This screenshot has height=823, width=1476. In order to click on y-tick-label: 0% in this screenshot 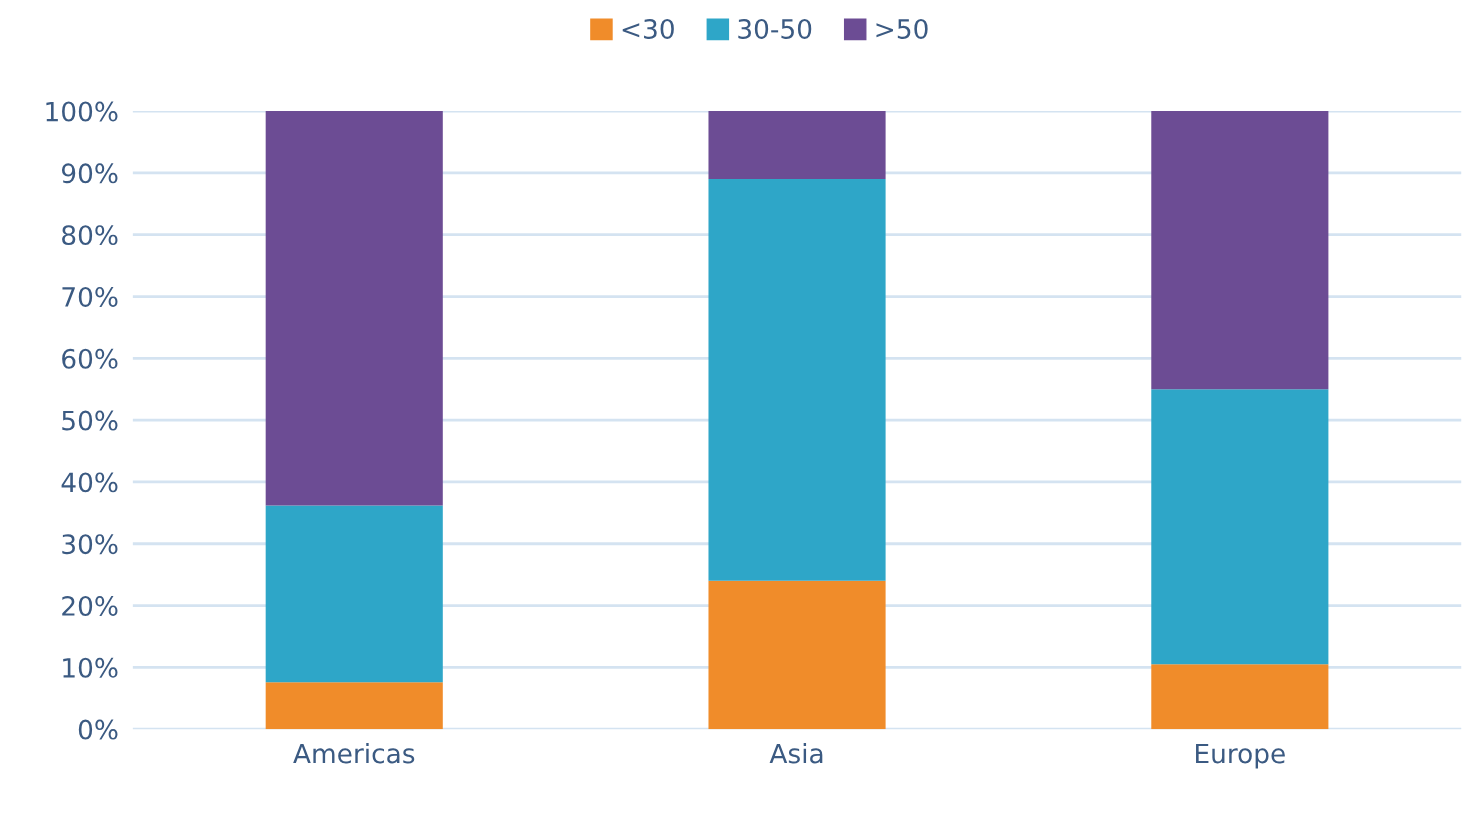, I will do `click(98, 729)`.